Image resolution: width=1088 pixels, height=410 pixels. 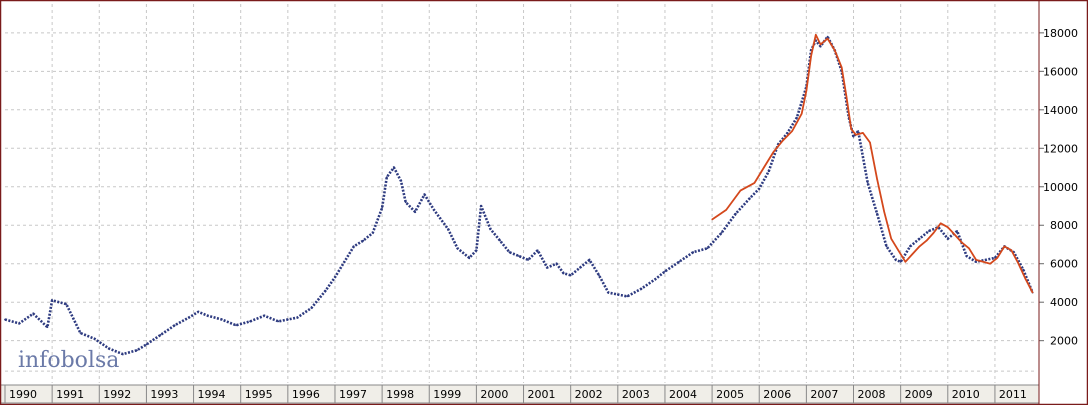 I want to click on x-tick-label: 2008, so click(x=872, y=394).